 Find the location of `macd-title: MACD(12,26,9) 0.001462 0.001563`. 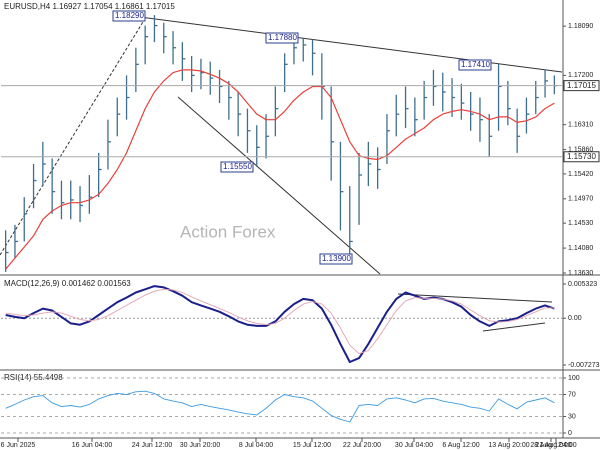

macd-title: MACD(12,26,9) 0.001462 0.001563 is located at coordinates (67, 283).